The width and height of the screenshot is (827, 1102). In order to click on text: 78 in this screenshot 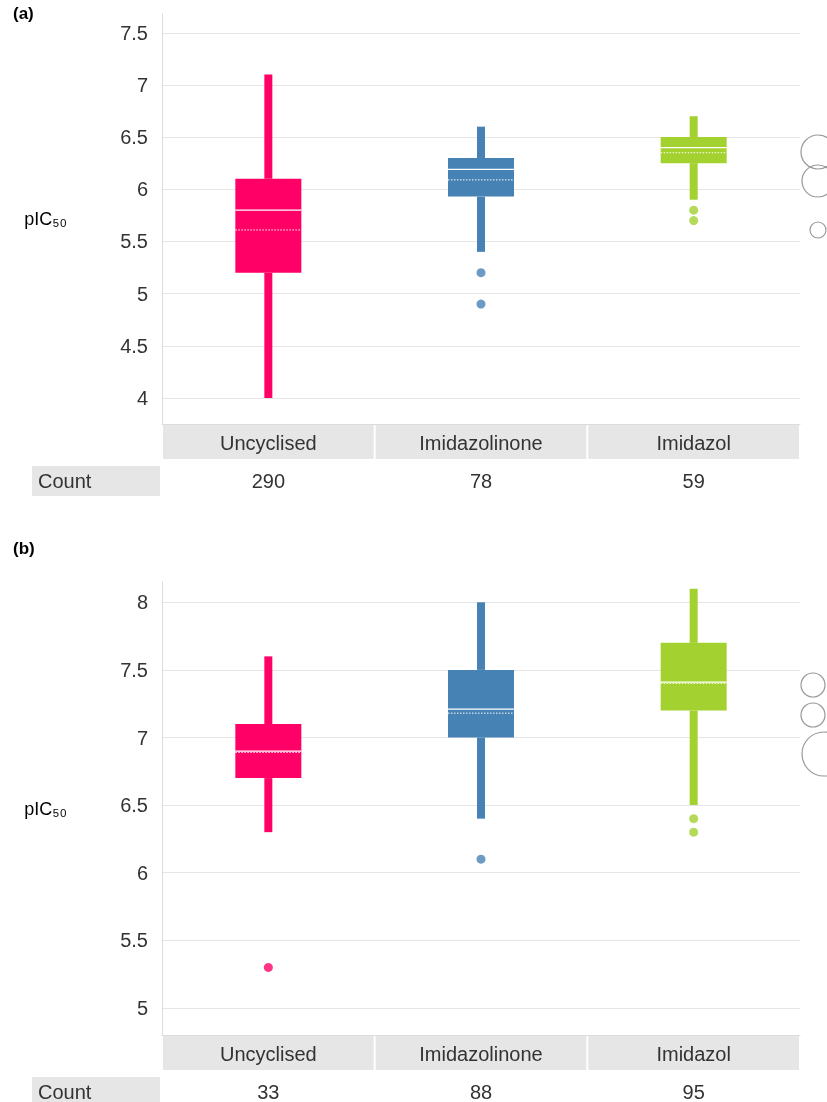, I will do `click(481, 481)`.